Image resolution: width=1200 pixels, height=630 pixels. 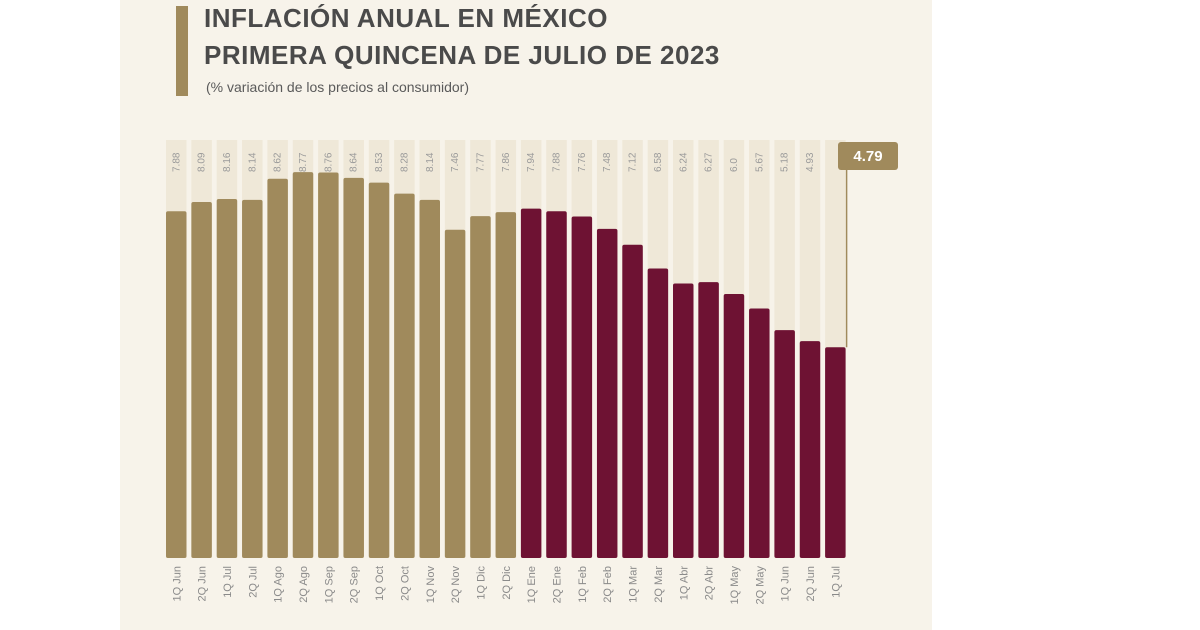 What do you see at coordinates (760, 585) in the screenshot?
I see `category-label: 2Q May` at bounding box center [760, 585].